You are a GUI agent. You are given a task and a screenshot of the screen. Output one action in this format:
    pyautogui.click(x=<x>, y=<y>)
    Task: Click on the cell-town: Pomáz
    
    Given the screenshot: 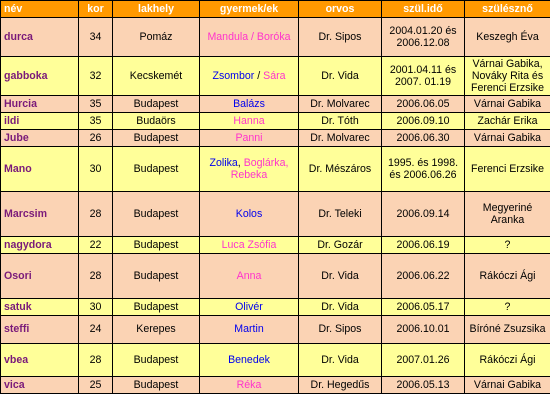 What is the action you would take?
    pyautogui.click(x=156, y=37)
    